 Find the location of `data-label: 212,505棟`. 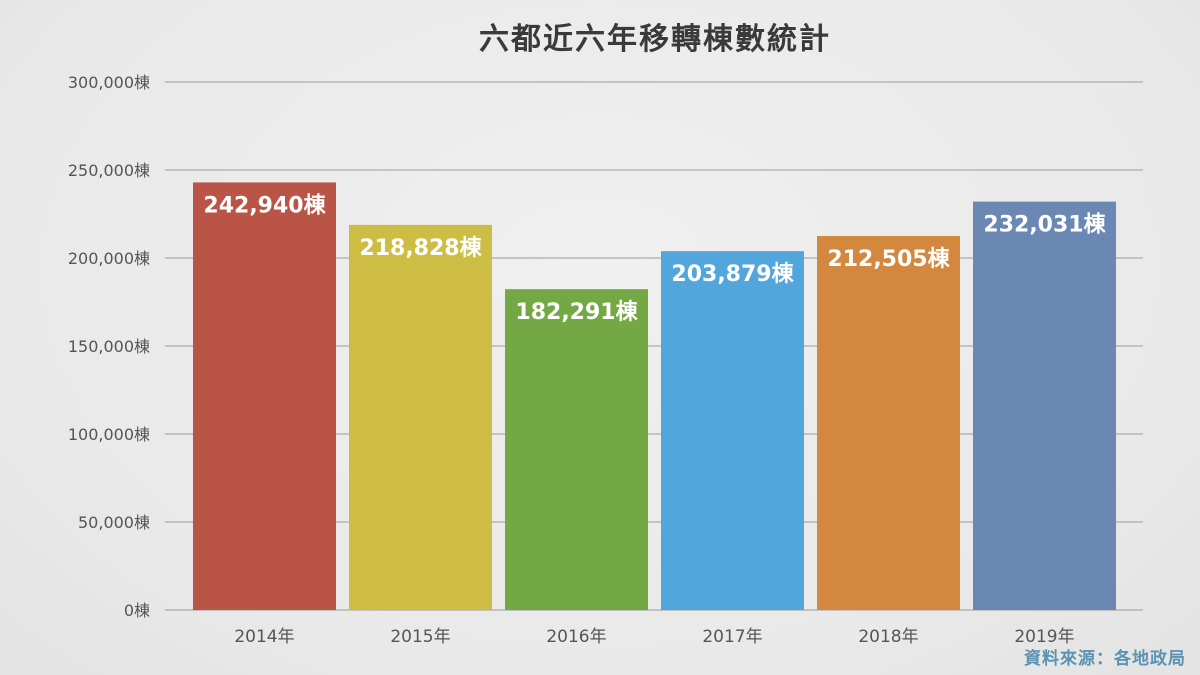

data-label: 212,505棟 is located at coordinates (888, 259).